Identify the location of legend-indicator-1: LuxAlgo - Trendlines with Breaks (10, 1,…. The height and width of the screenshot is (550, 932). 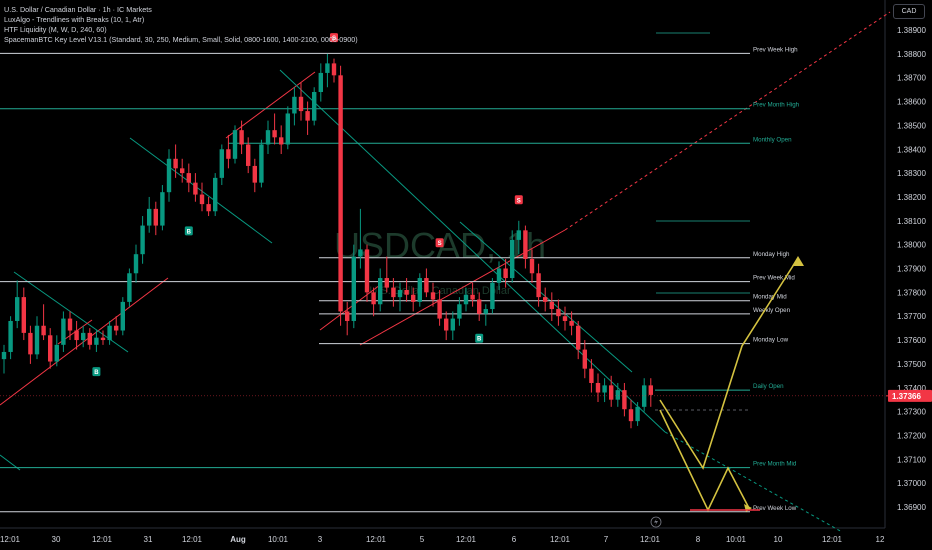
(74, 19).